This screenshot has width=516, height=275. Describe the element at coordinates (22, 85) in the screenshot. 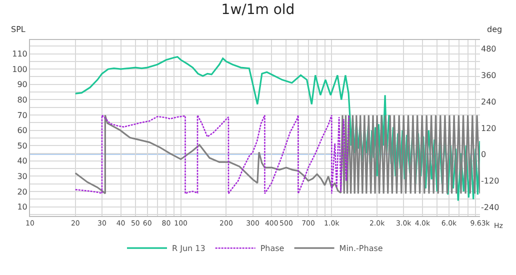

I see `y-tick-label: 90` at that location.